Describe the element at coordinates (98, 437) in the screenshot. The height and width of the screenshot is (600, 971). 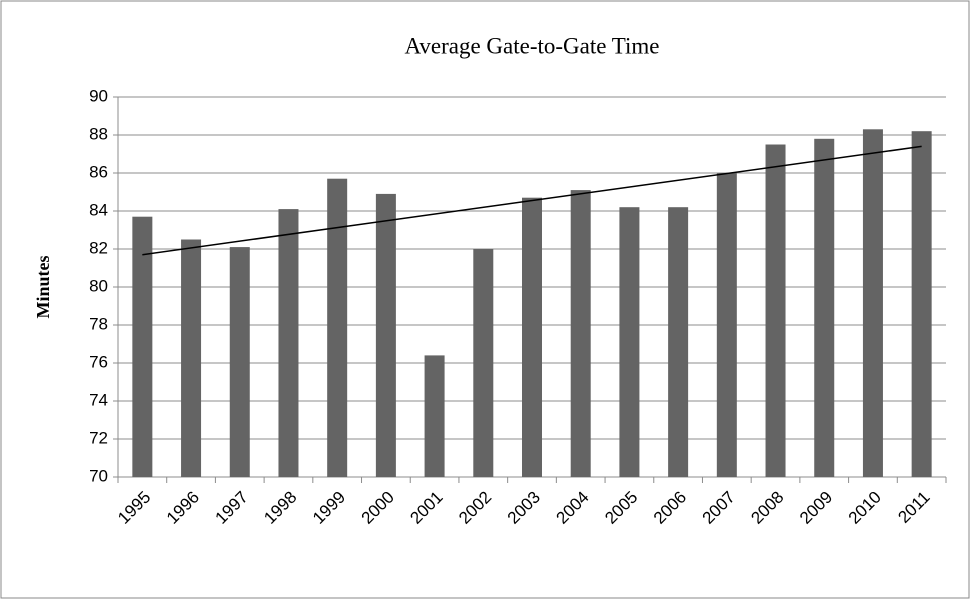
I see `y-tick-label: 72` at that location.